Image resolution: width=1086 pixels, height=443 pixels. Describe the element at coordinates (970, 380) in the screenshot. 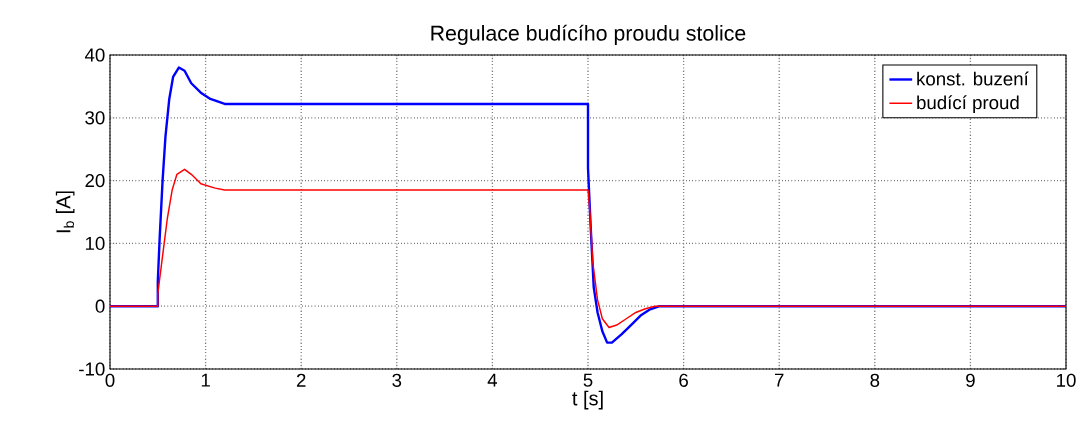

I see `x-tick-label: 9` at that location.